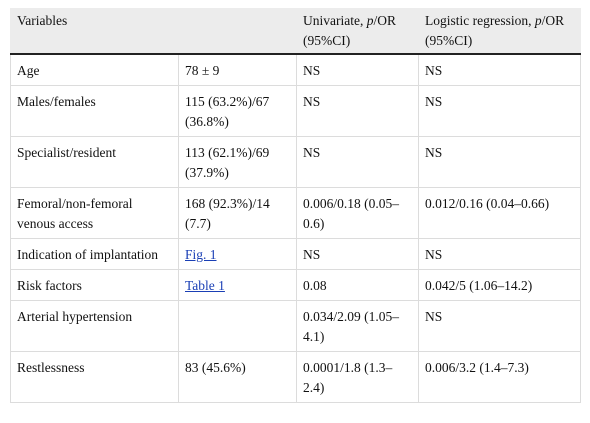 The height and width of the screenshot is (423, 590). What do you see at coordinates (94, 162) in the screenshot?
I see `table-cell: Specialist/resident` at bounding box center [94, 162].